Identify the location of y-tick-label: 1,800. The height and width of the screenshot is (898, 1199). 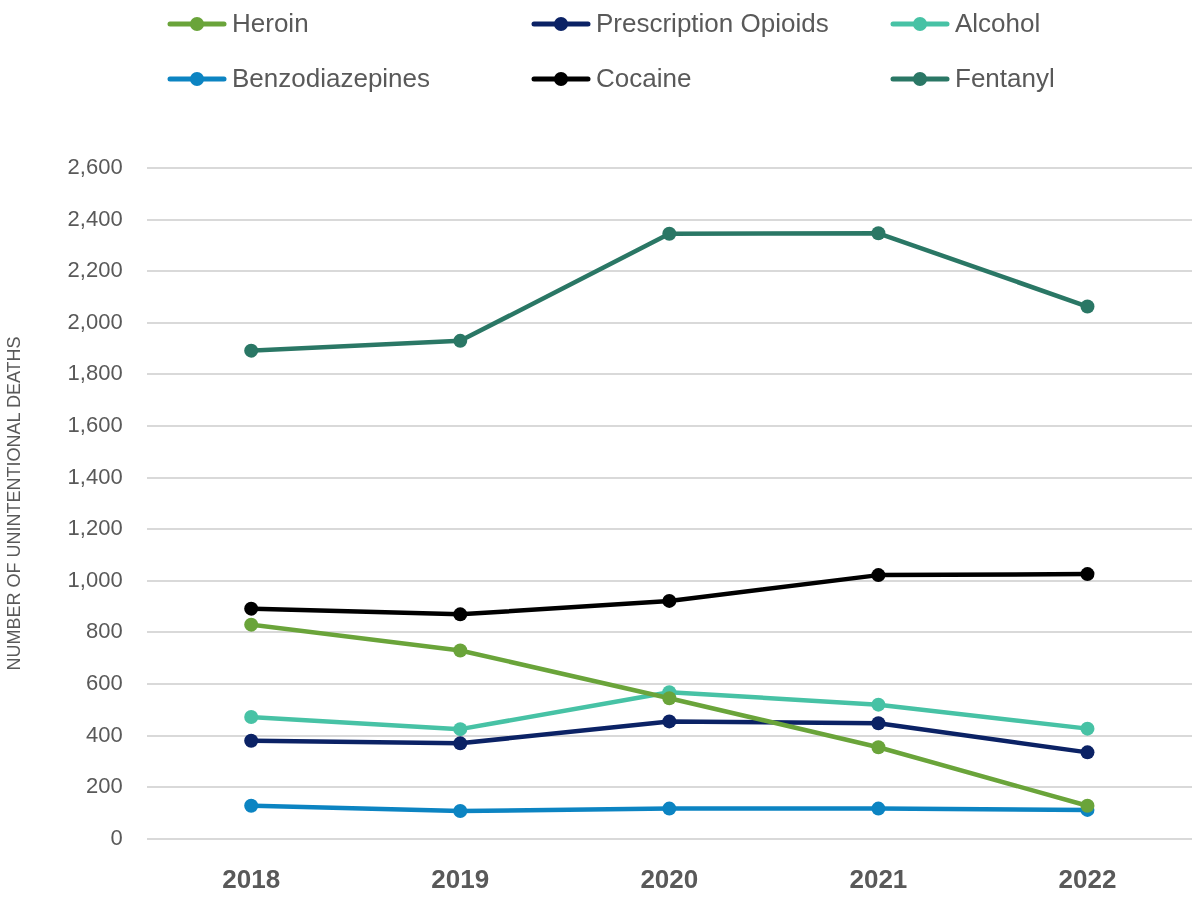
(95, 373).